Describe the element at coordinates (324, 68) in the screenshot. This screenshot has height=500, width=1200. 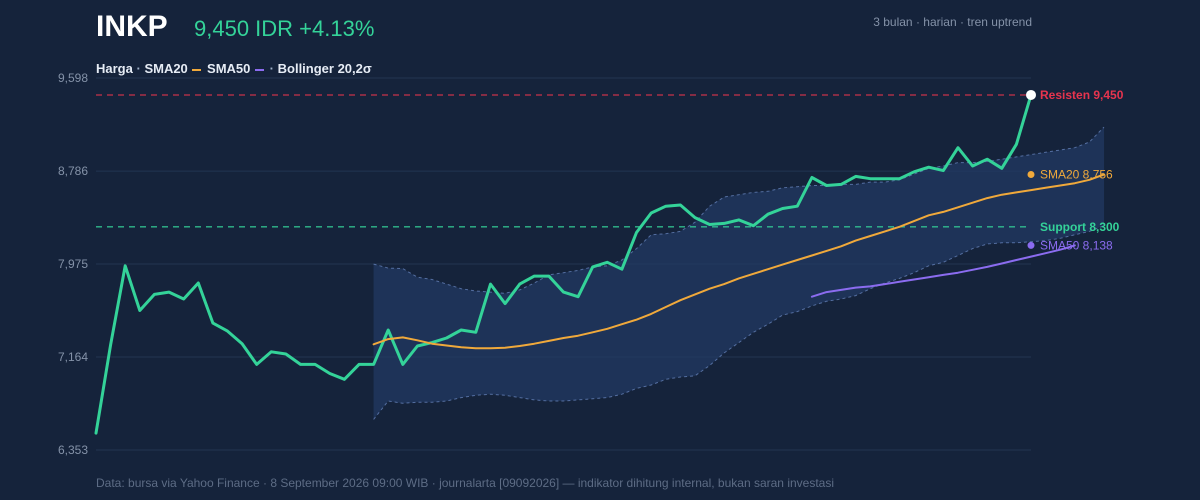
I see `legend-bollinger-label: Bollinger 20,2σ` at that location.